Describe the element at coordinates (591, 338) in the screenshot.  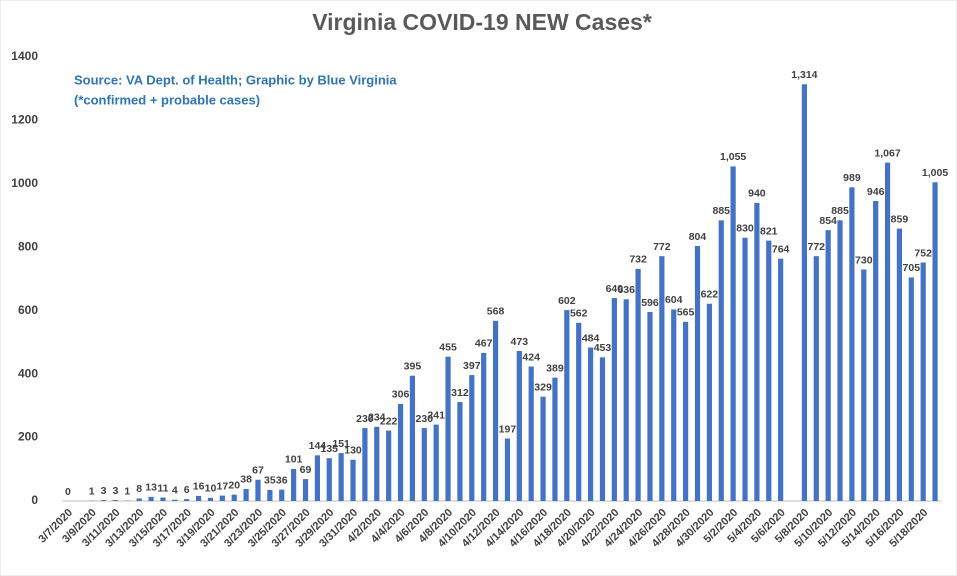
I see `value-label: 484` at that location.